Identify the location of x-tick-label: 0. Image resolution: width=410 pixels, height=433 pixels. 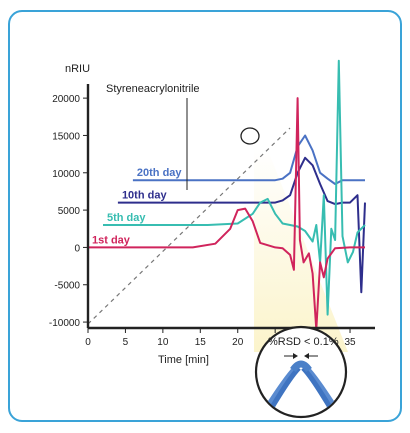
(88, 342).